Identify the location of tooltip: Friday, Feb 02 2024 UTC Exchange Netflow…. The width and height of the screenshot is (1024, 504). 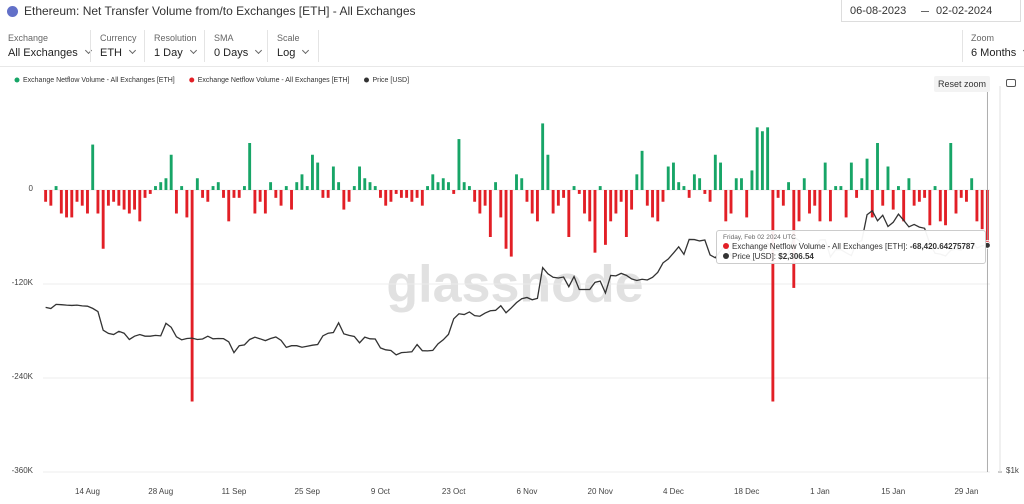
(851, 247).